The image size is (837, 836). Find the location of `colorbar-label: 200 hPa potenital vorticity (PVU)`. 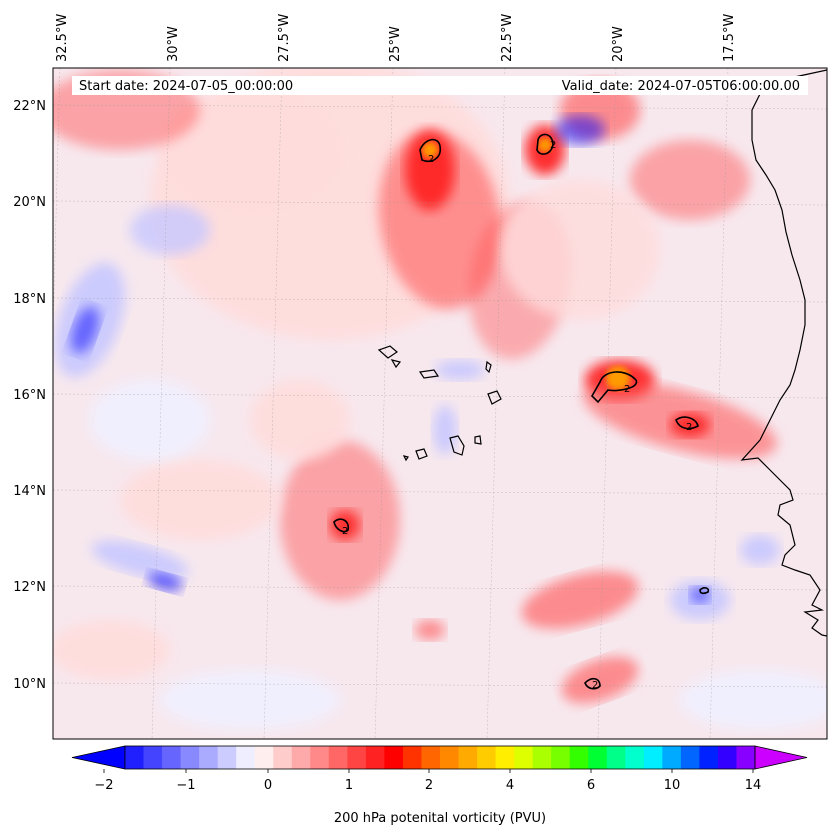

colorbar-label: 200 hPa potenital vorticity (PVU) is located at coordinates (440, 818).